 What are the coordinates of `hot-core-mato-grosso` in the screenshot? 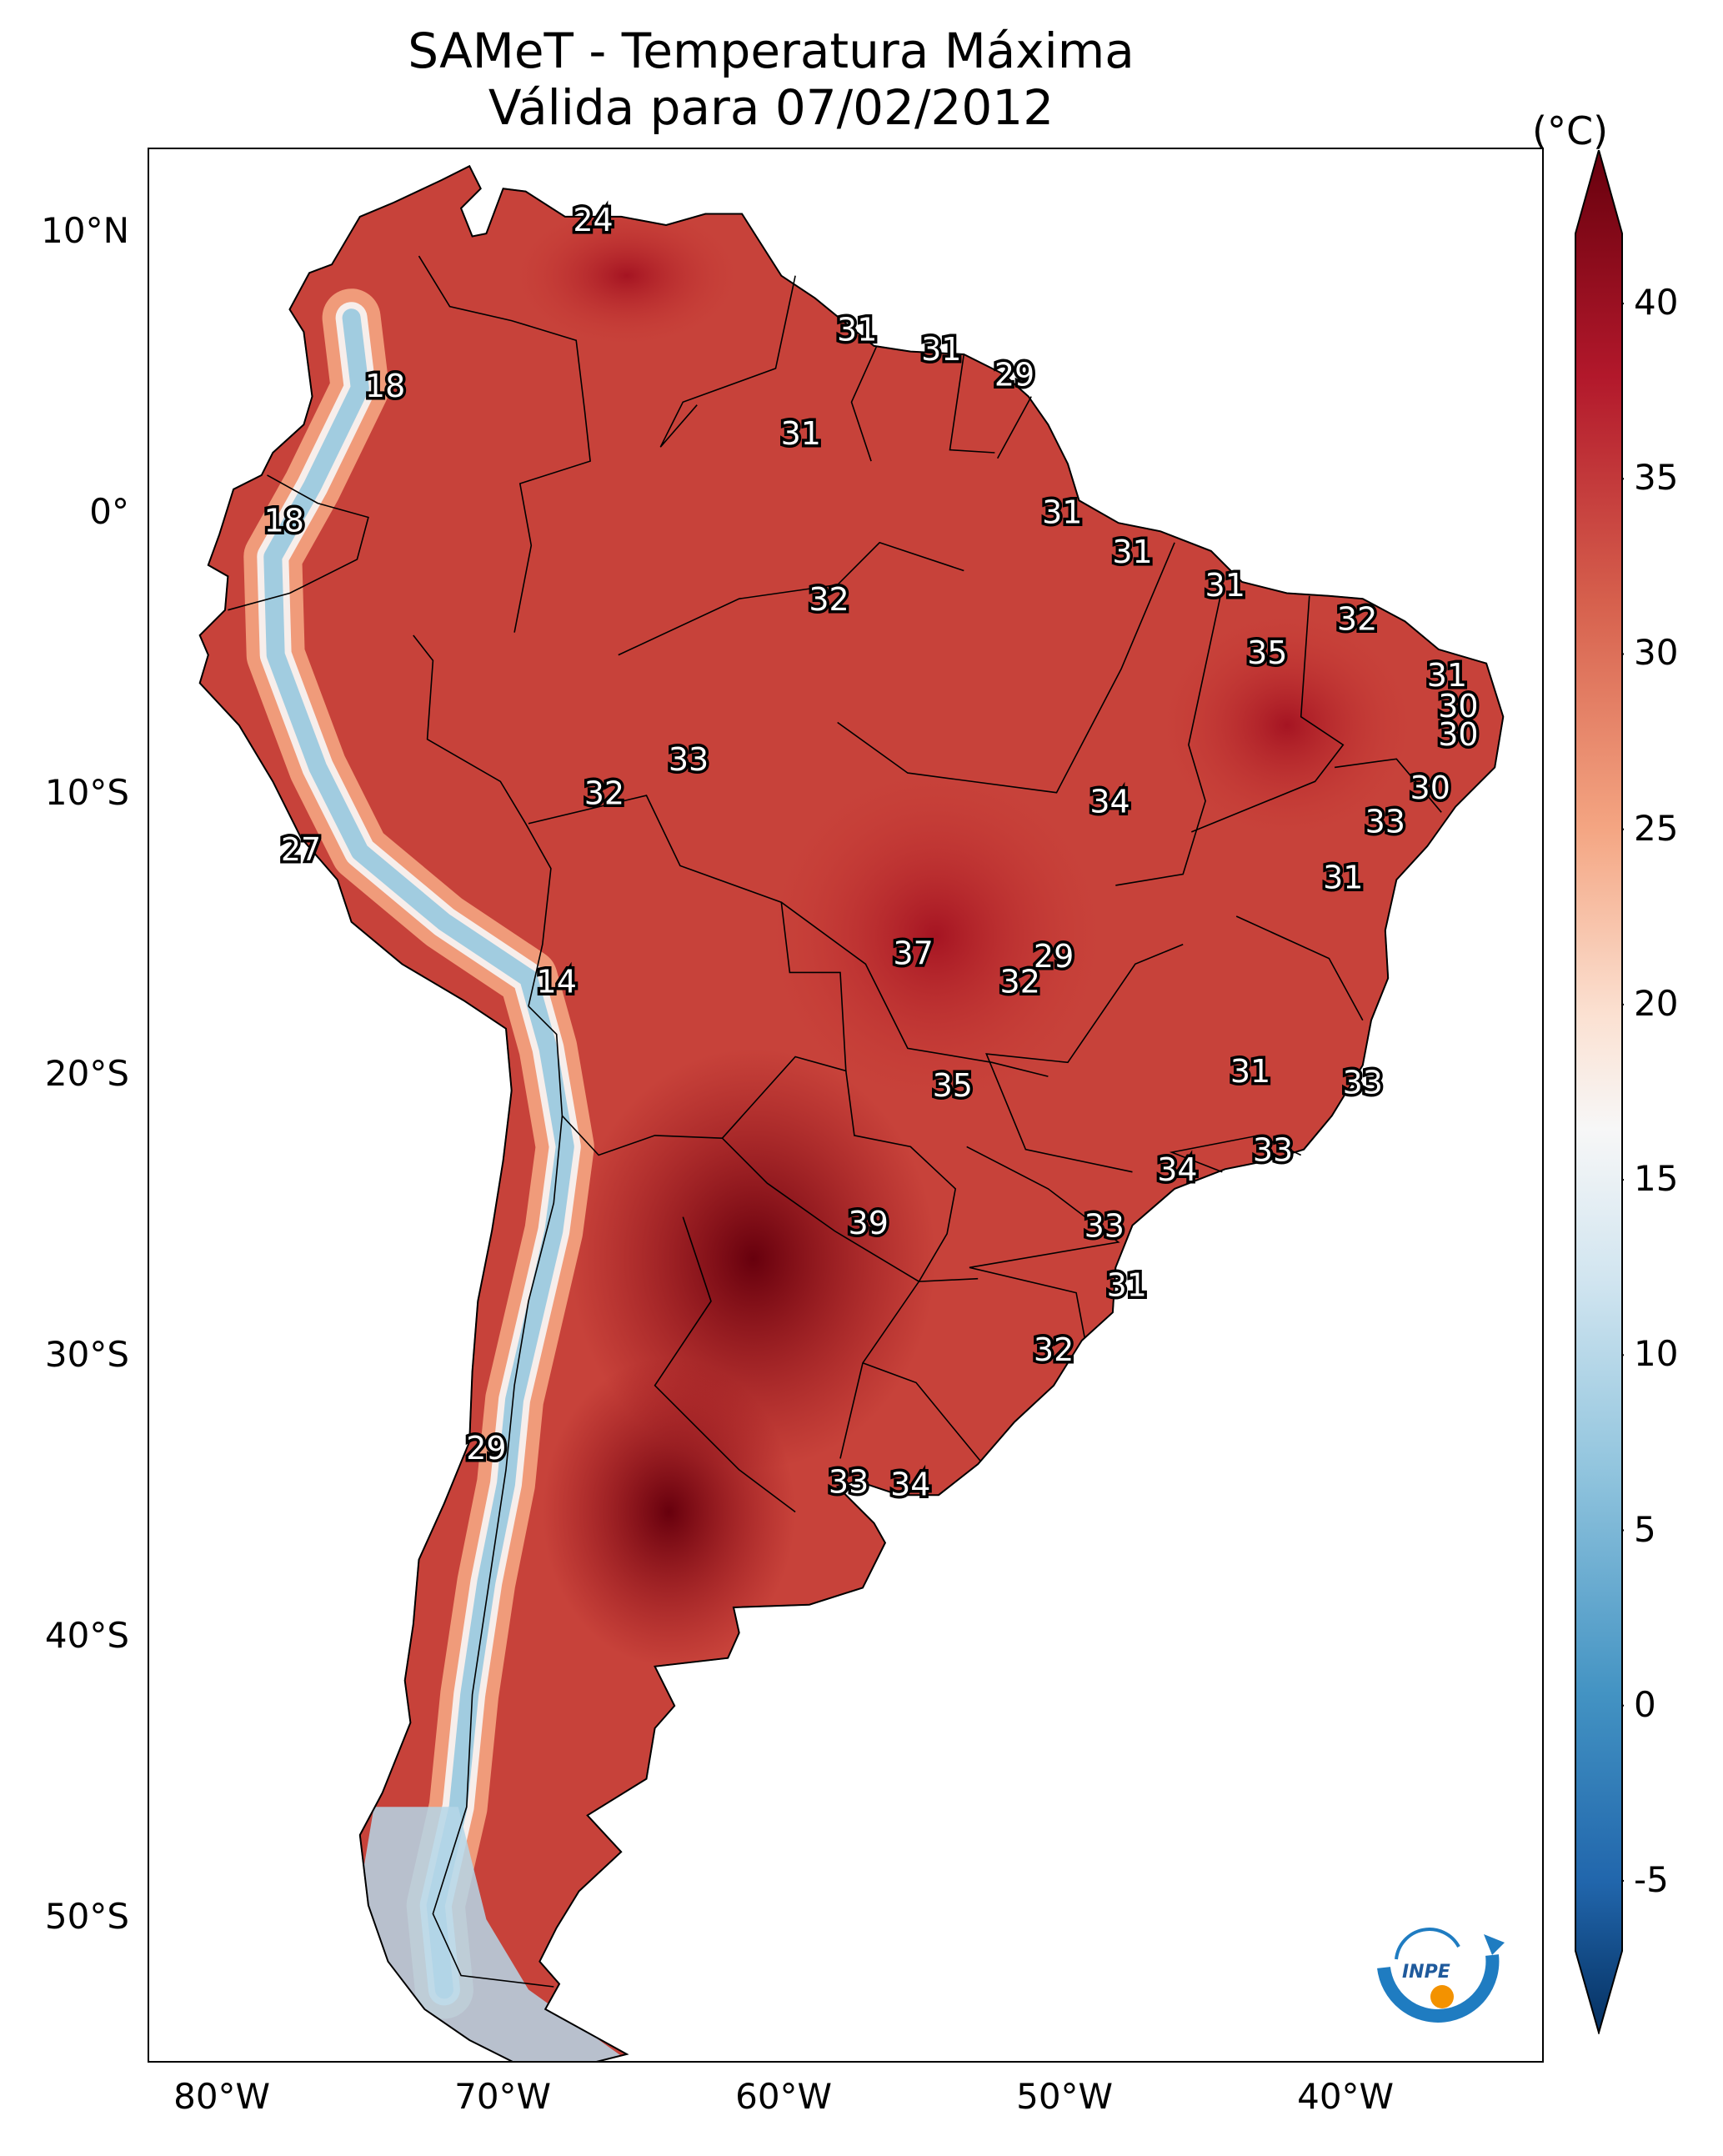 It's located at (936, 936).